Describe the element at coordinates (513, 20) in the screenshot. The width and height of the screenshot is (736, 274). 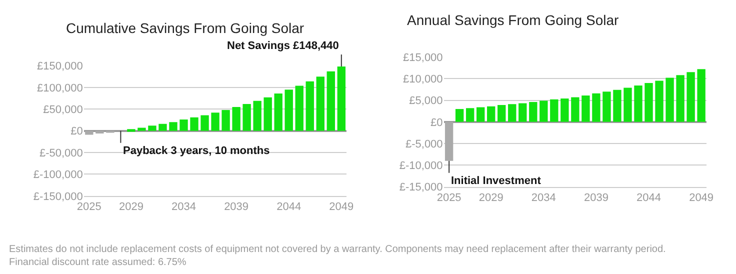
I see `chart-title: Annual Savings From Going Solar` at that location.